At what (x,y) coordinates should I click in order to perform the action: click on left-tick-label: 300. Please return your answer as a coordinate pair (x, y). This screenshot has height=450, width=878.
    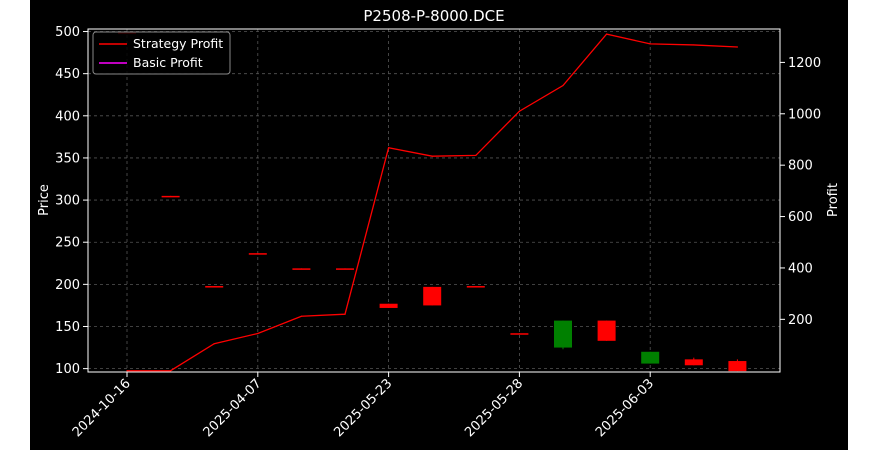
    Looking at the image, I should click on (67, 201).